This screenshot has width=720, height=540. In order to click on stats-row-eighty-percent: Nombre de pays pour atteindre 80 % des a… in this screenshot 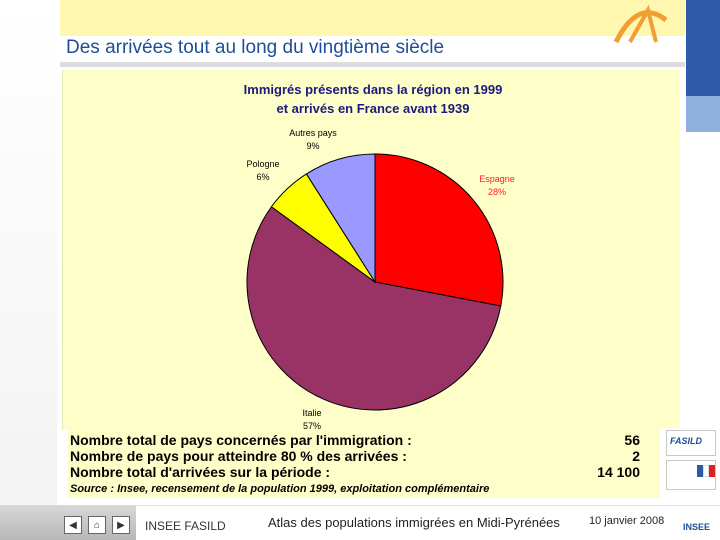, I will do `click(364, 456)`.